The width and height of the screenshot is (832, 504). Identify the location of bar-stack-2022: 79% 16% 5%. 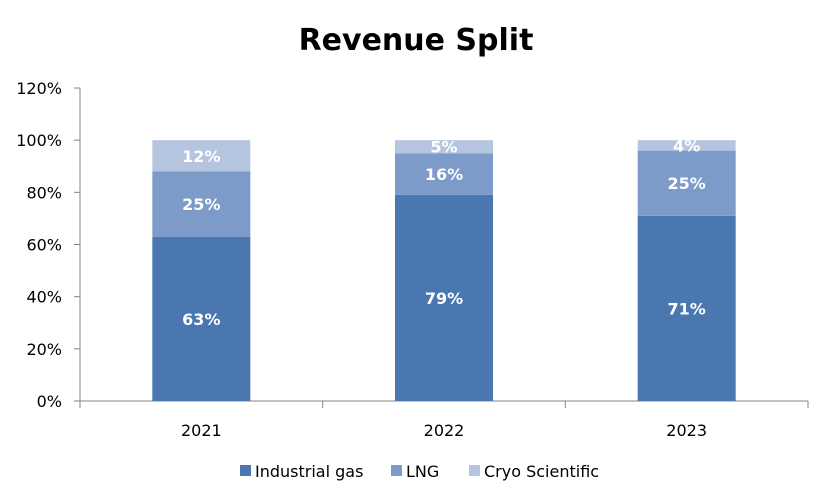
(444, 269).